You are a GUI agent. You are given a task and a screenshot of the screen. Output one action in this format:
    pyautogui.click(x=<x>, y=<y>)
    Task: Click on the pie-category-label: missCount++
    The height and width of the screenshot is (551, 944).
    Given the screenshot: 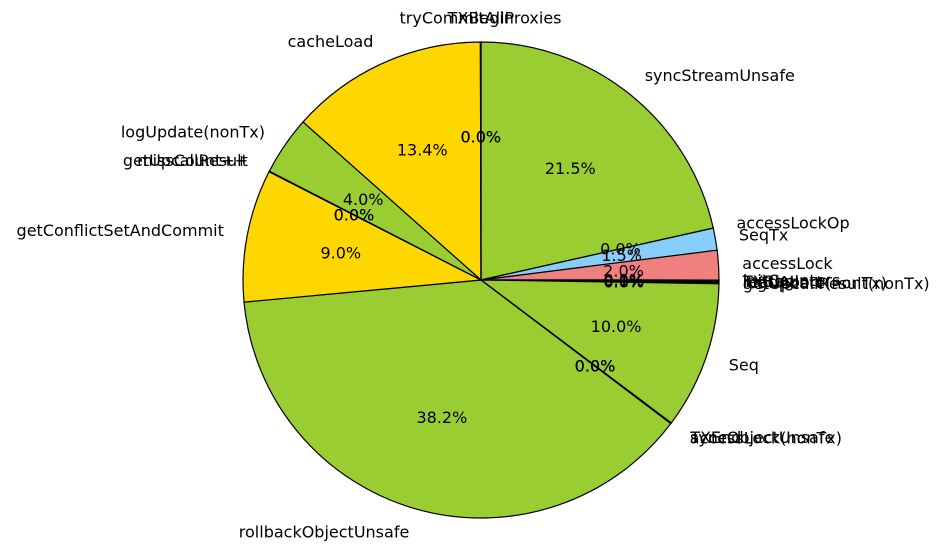 What is the action you would take?
    pyautogui.click(x=192, y=160)
    